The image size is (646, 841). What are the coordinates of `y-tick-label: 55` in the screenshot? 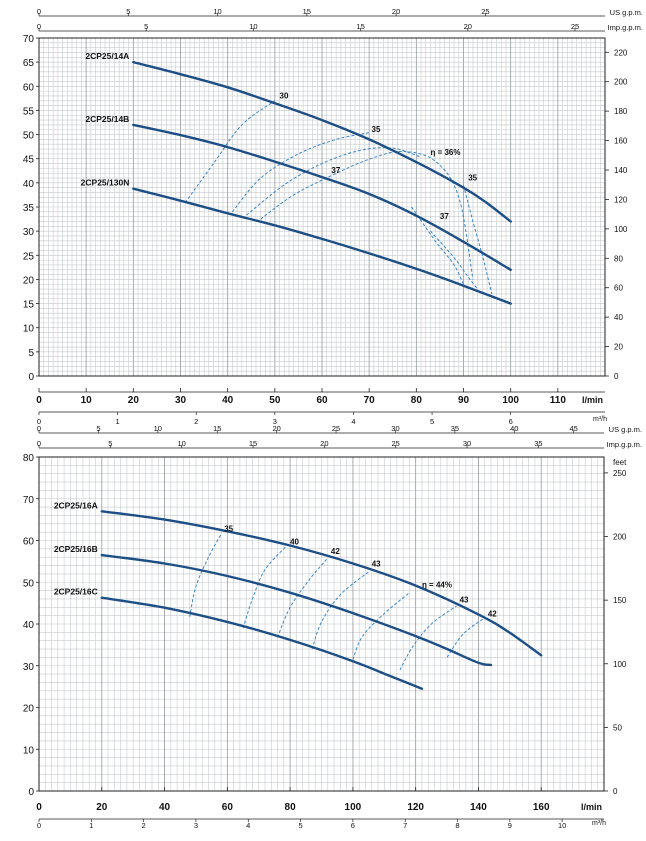 It's located at (29, 111).